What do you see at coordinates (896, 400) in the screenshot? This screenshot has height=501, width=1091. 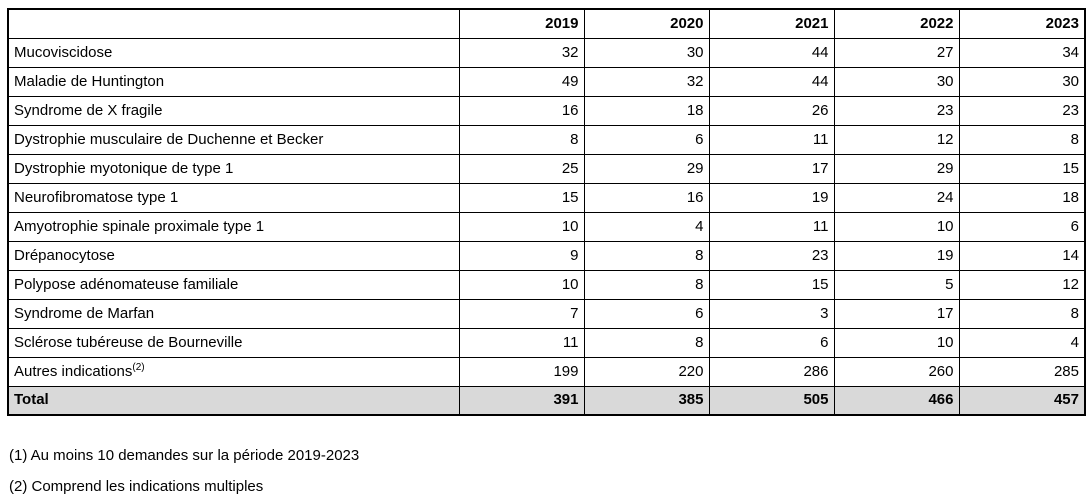 I see `total-value-2022: 466` at bounding box center [896, 400].